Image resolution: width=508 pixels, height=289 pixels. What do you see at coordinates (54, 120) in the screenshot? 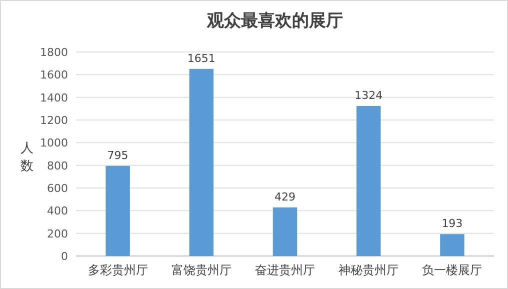
I see `y-tick-label: 1200` at bounding box center [54, 120].